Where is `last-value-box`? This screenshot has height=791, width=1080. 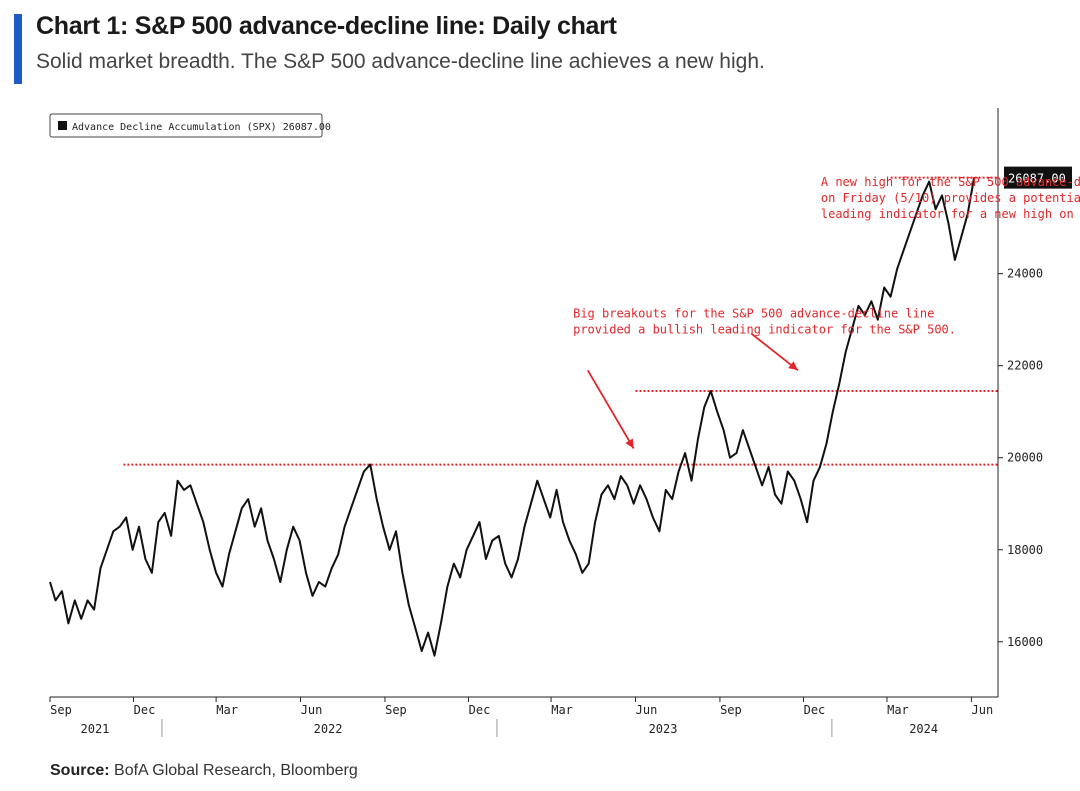
last-value-box is located at coordinates (1038, 177).